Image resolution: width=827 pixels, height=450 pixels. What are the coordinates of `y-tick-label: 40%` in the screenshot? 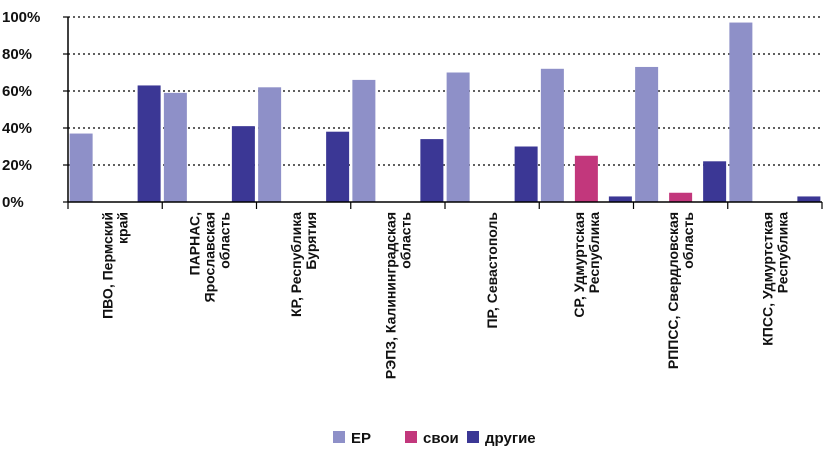 It's located at (17, 128).